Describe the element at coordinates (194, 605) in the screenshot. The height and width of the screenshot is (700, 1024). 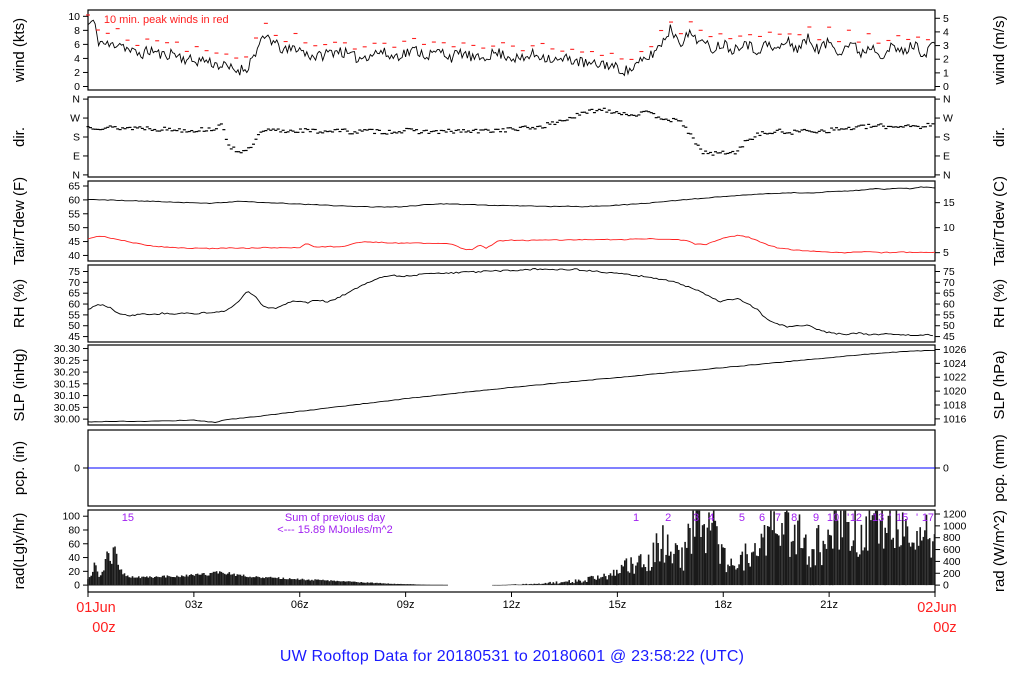
I see `xtick-label: 03z` at that location.